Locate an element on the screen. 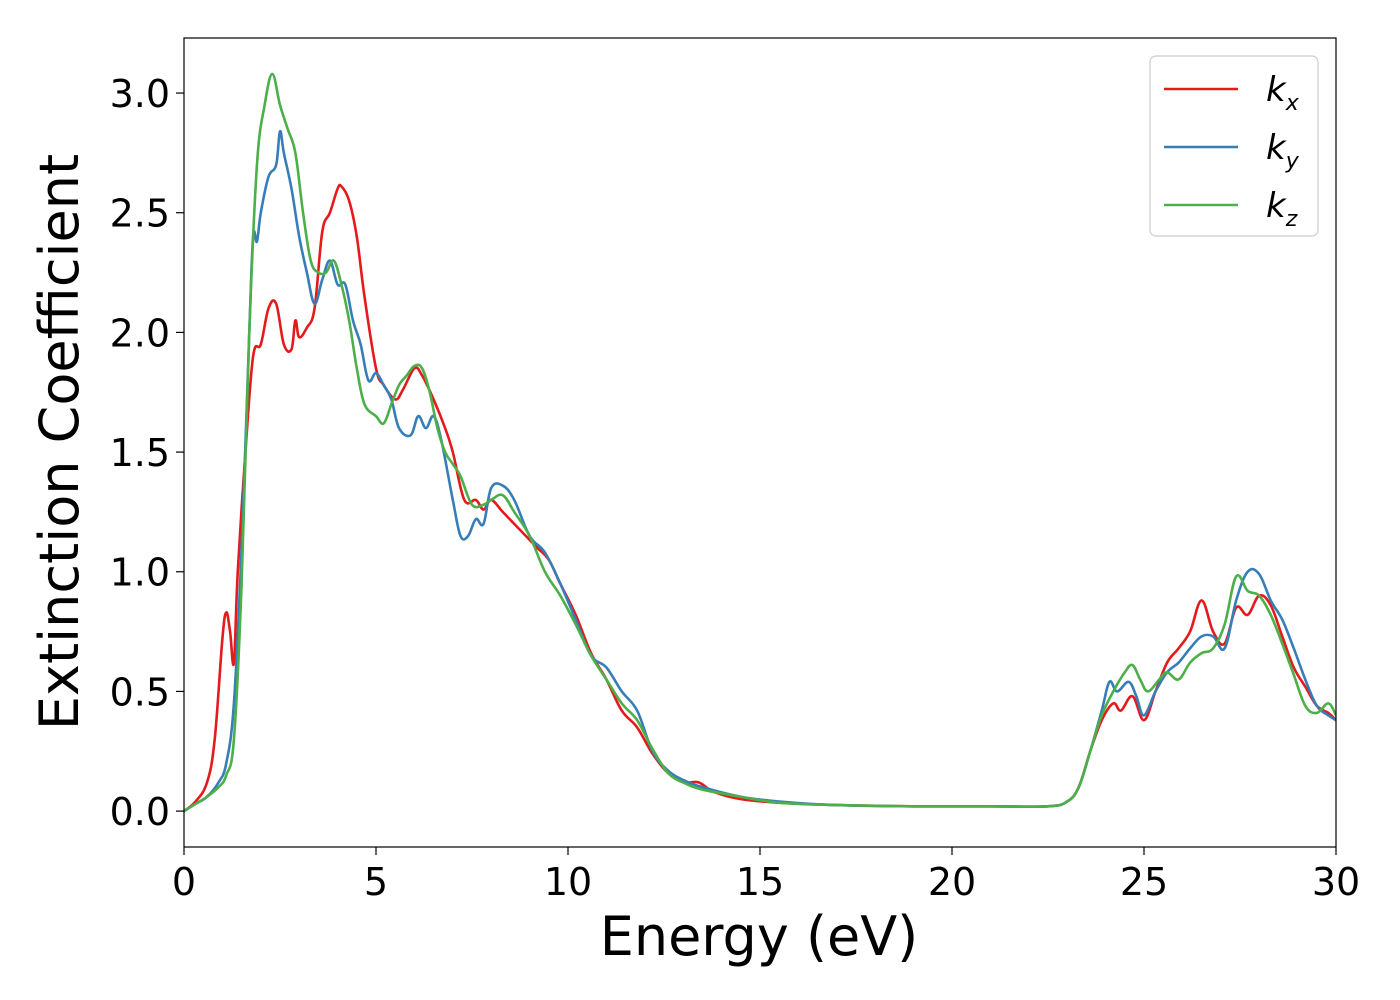 Image resolution: width=1400 pixels, height=1000 pixels. legend: kx ky kz is located at coordinates (1234, 146).